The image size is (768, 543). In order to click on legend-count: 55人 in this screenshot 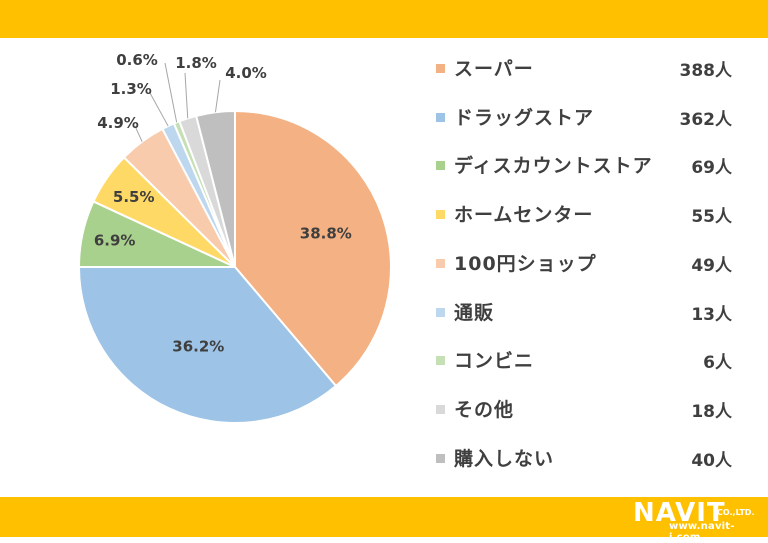, I will do `click(711, 217)`.